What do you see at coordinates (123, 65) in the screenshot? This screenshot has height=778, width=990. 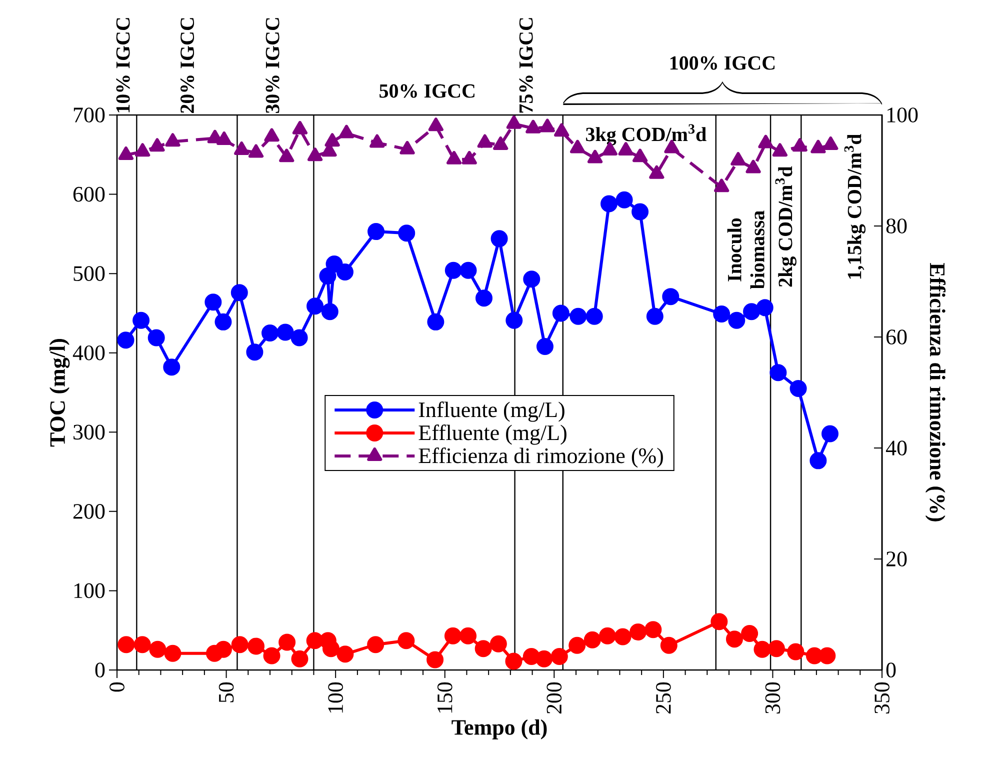 I see `text: 10% IGCC` at bounding box center [123, 65].